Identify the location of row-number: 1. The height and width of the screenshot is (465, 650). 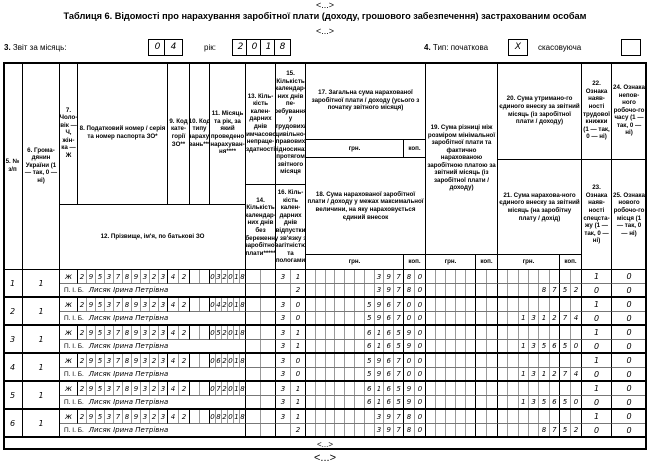
(13, 284).